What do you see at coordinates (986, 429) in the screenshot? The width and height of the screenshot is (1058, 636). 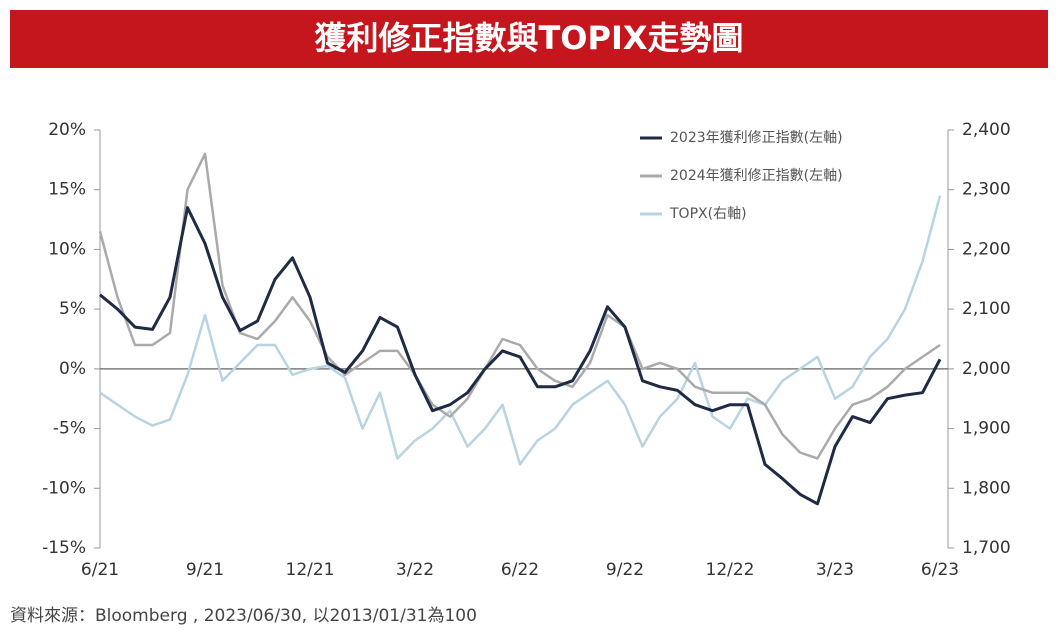 I see `y2-tick-label: 1,900` at bounding box center [986, 429].